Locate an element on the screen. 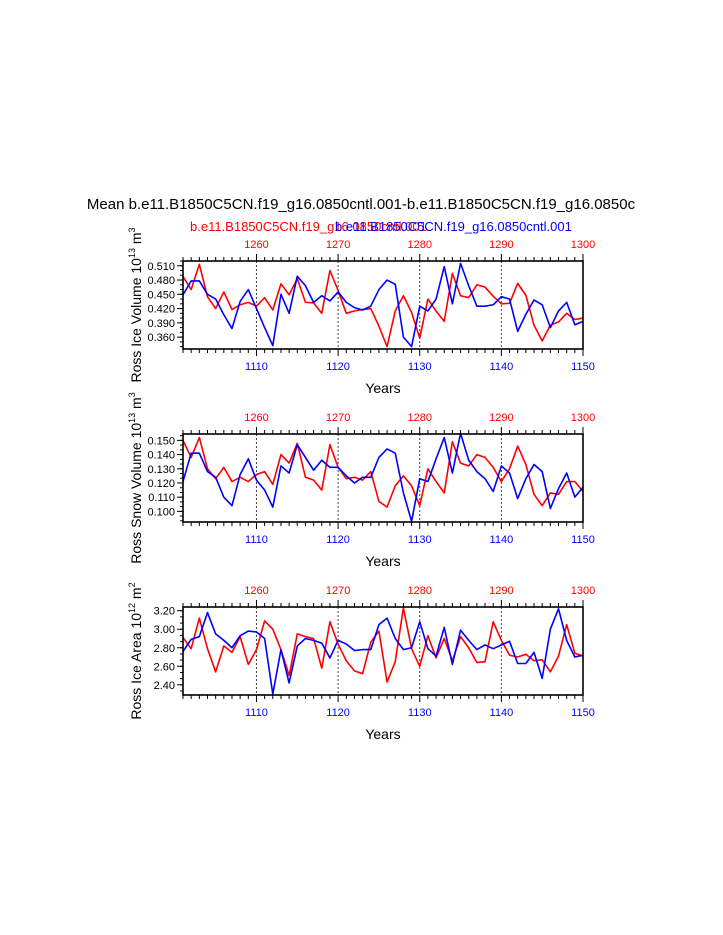 The height and width of the screenshot is (935, 723). figure-subtitle-blue: b.e11.B1850C5CN.f19_g16.0850cntl.001 is located at coordinates (453, 226).